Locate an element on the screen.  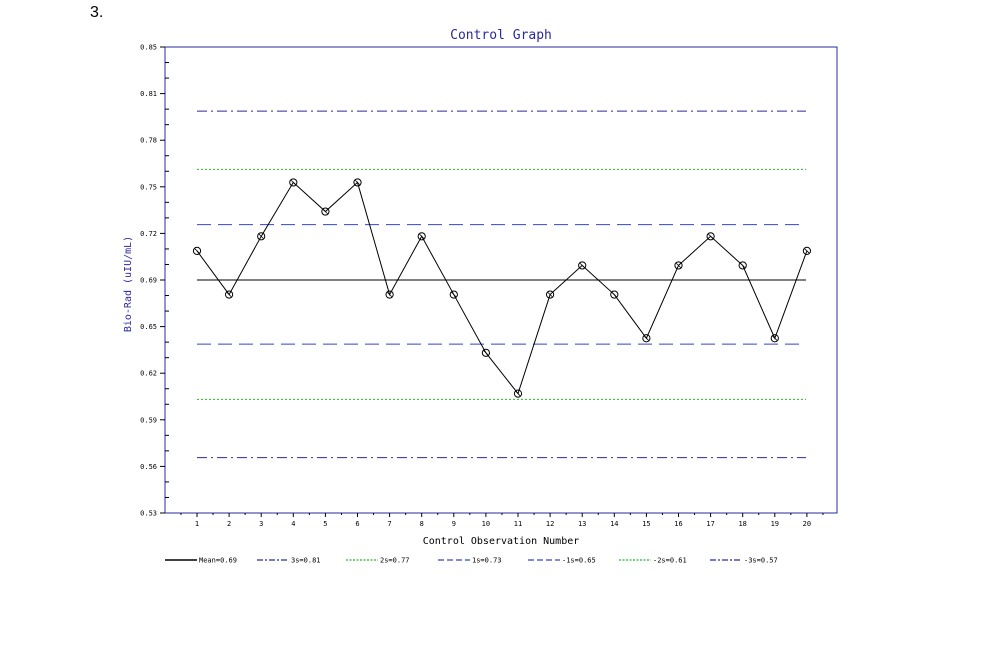
y-tick-label: 0.85 is located at coordinates (148, 48).